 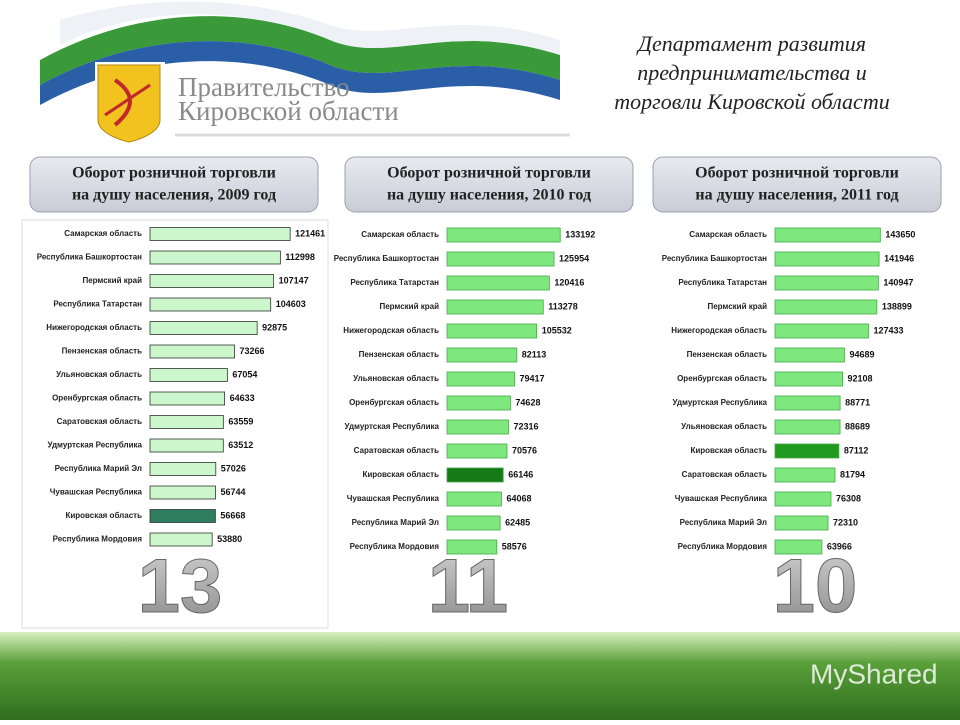 What do you see at coordinates (524, 450) in the screenshot?
I see `value-label: 70576` at bounding box center [524, 450].